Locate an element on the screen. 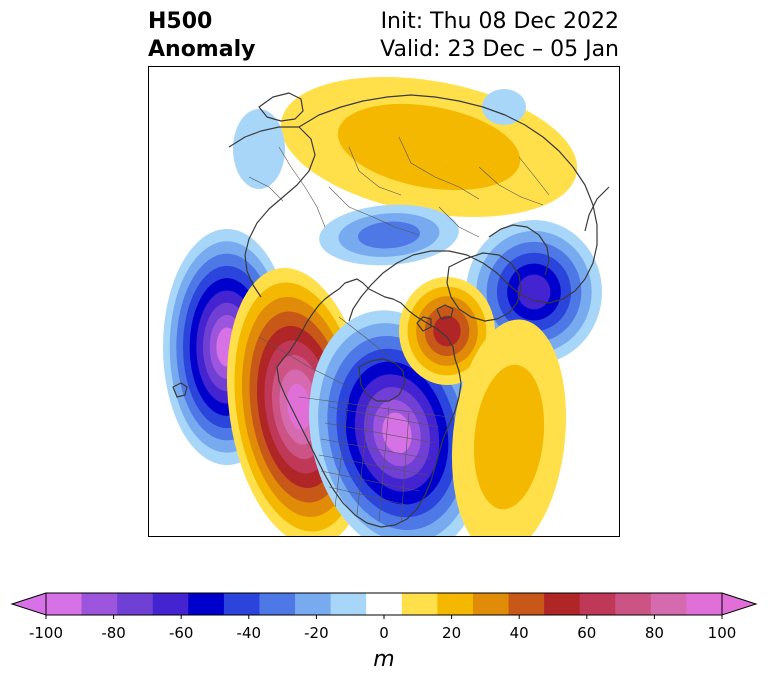 This screenshot has height=684, width=768. colorbar-tick-label: -60 is located at coordinates (181, 633).